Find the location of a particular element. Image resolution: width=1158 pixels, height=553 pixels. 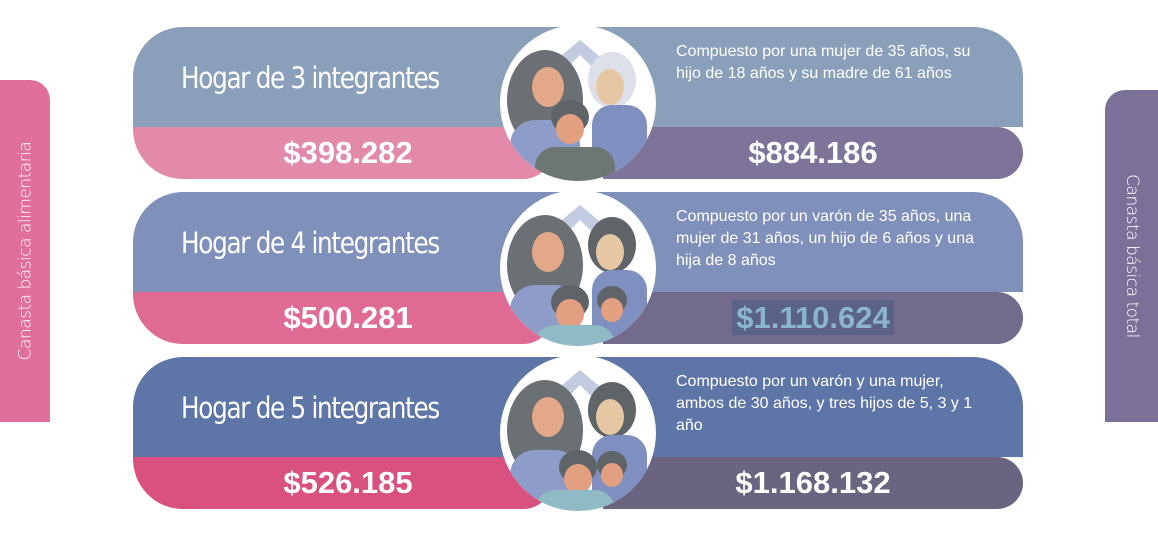

household-title: Hogar de 3 integrantes is located at coordinates (310, 78).